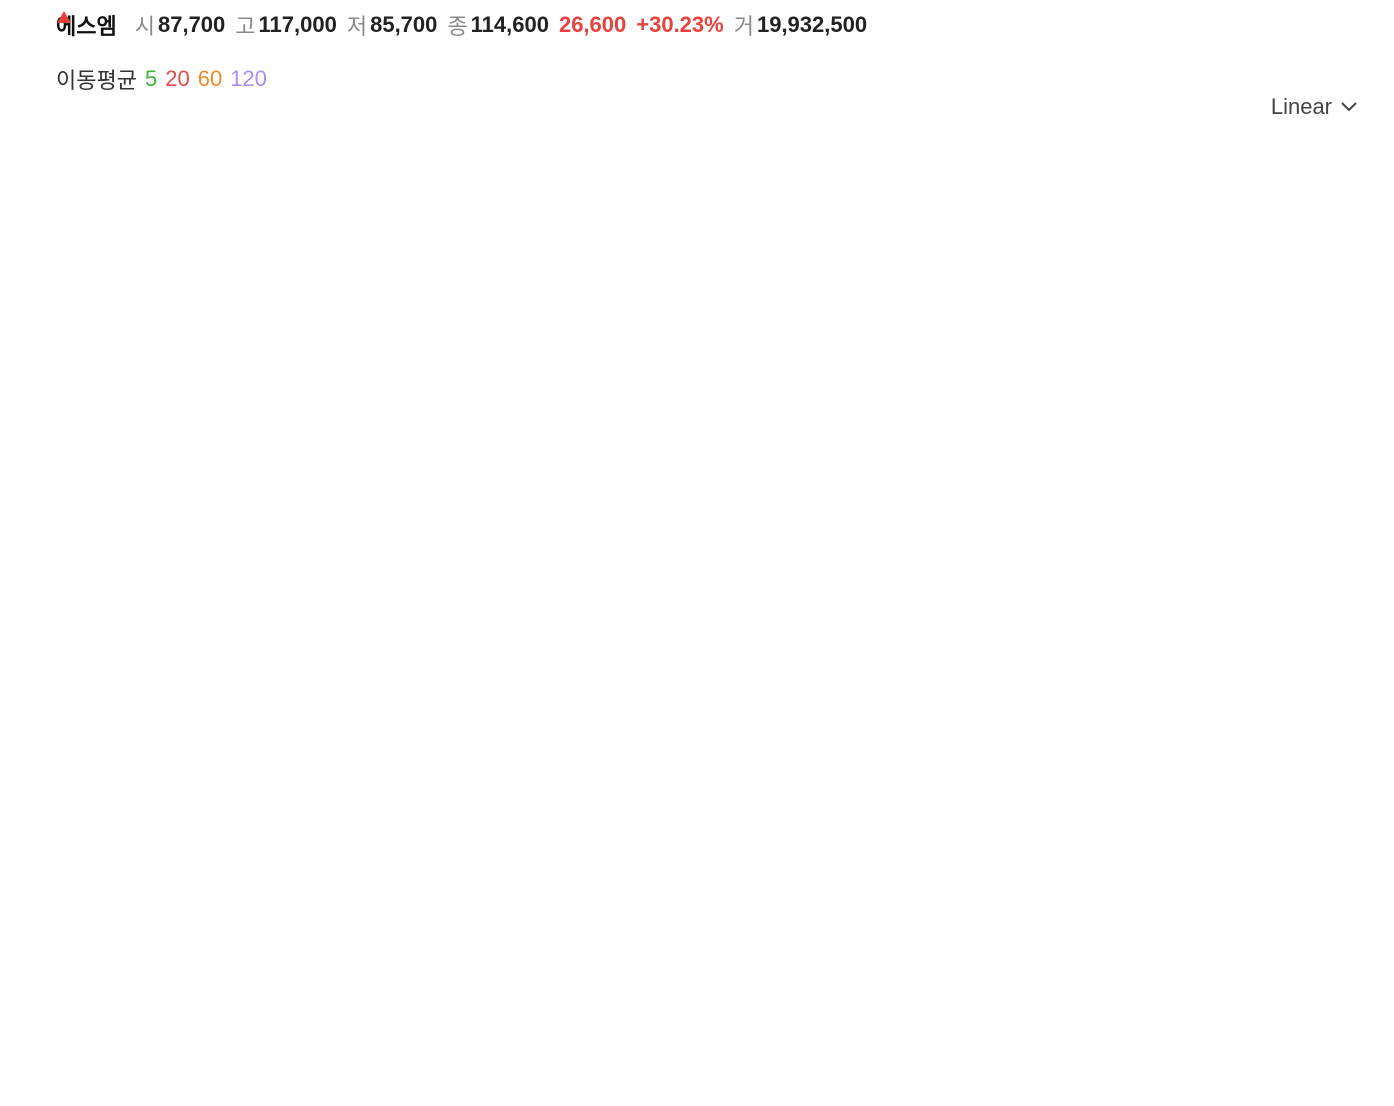  Describe the element at coordinates (509, 24) in the screenshot. I see `quote-value: 114,600` at that location.